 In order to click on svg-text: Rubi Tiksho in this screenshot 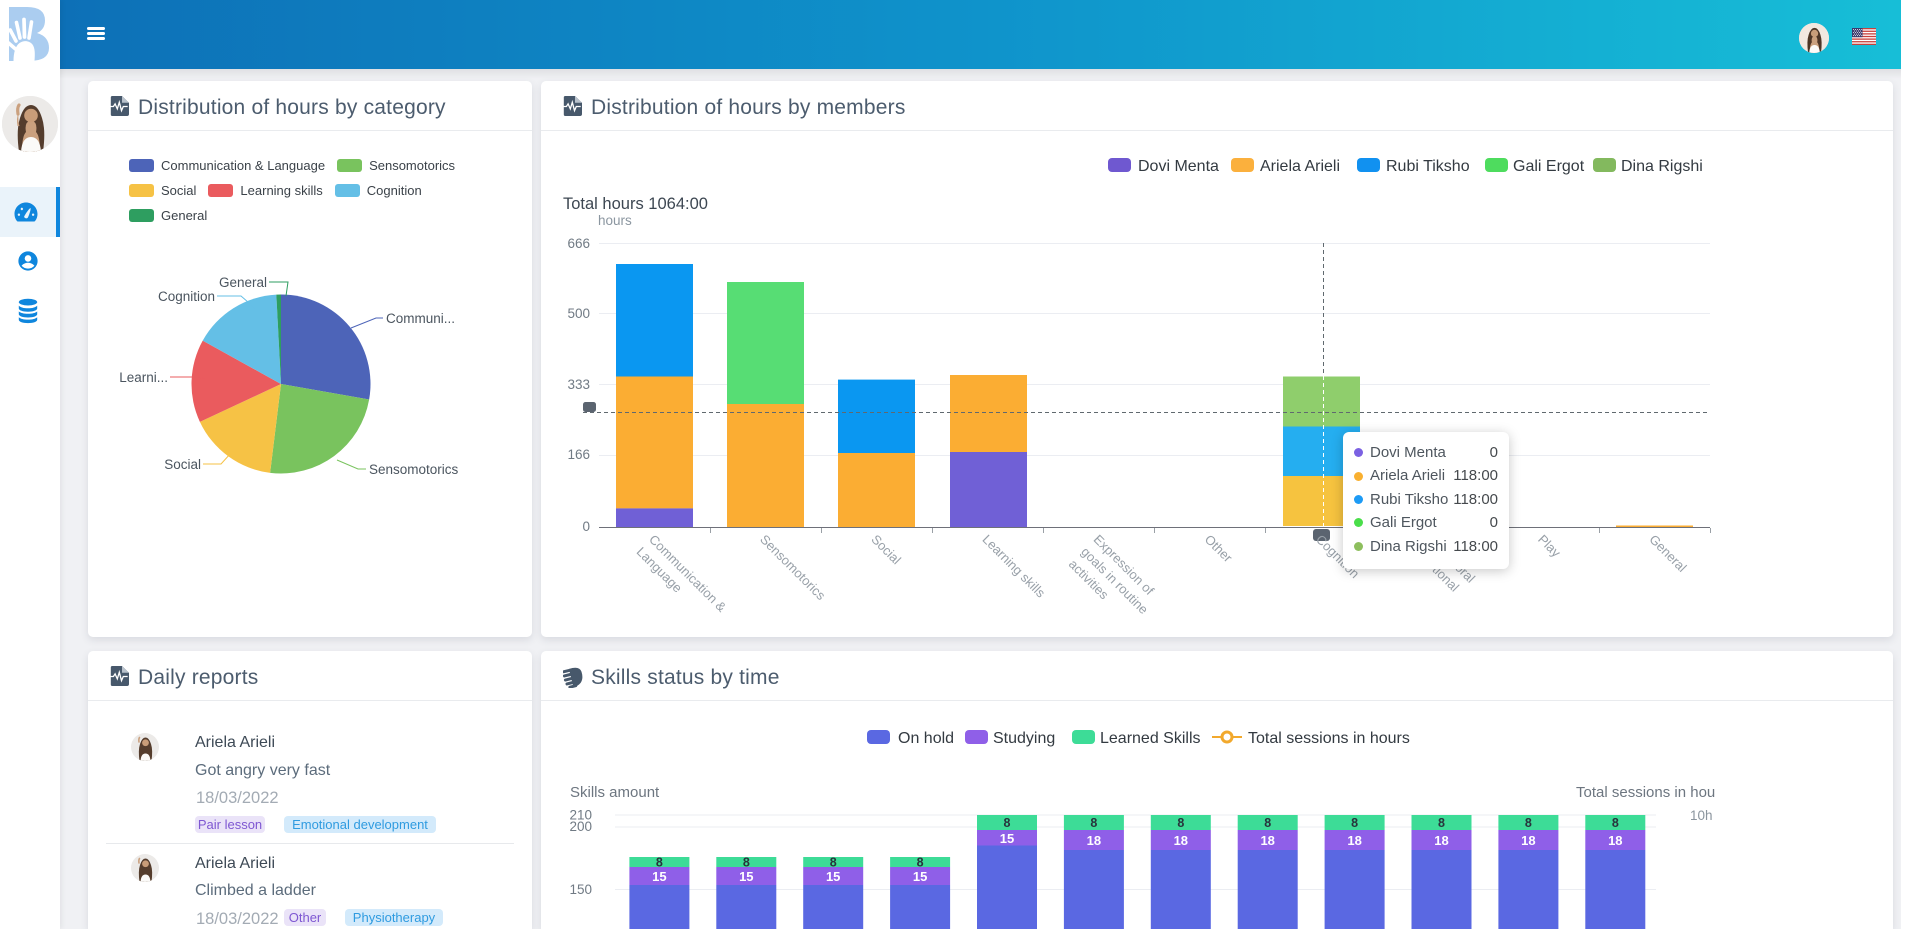, I will do `click(1428, 166)`.